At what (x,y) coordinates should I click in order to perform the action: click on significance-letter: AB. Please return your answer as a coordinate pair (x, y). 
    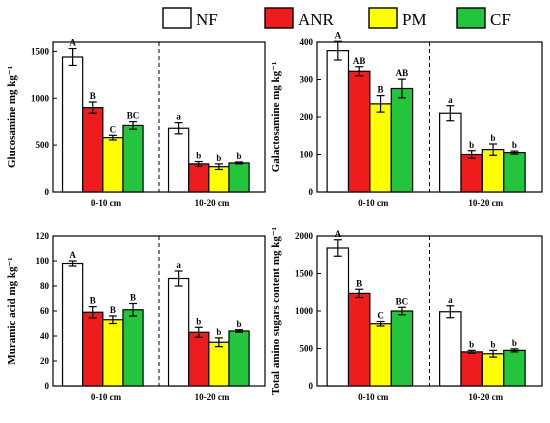
    Looking at the image, I should click on (402, 73).